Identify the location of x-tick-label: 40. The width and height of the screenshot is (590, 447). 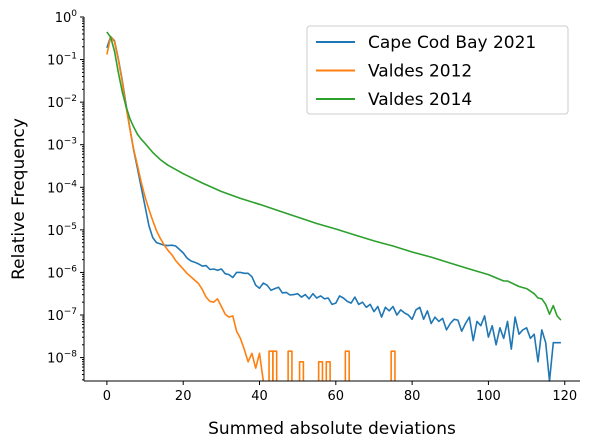
(259, 396).